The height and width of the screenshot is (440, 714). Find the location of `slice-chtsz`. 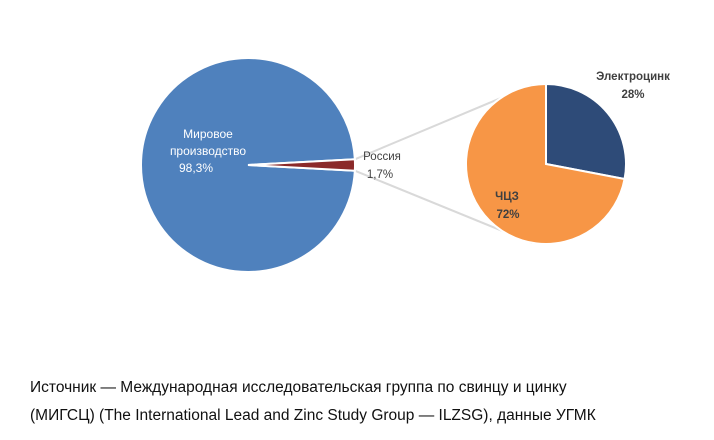

slice-chtsz is located at coordinates (545, 163).